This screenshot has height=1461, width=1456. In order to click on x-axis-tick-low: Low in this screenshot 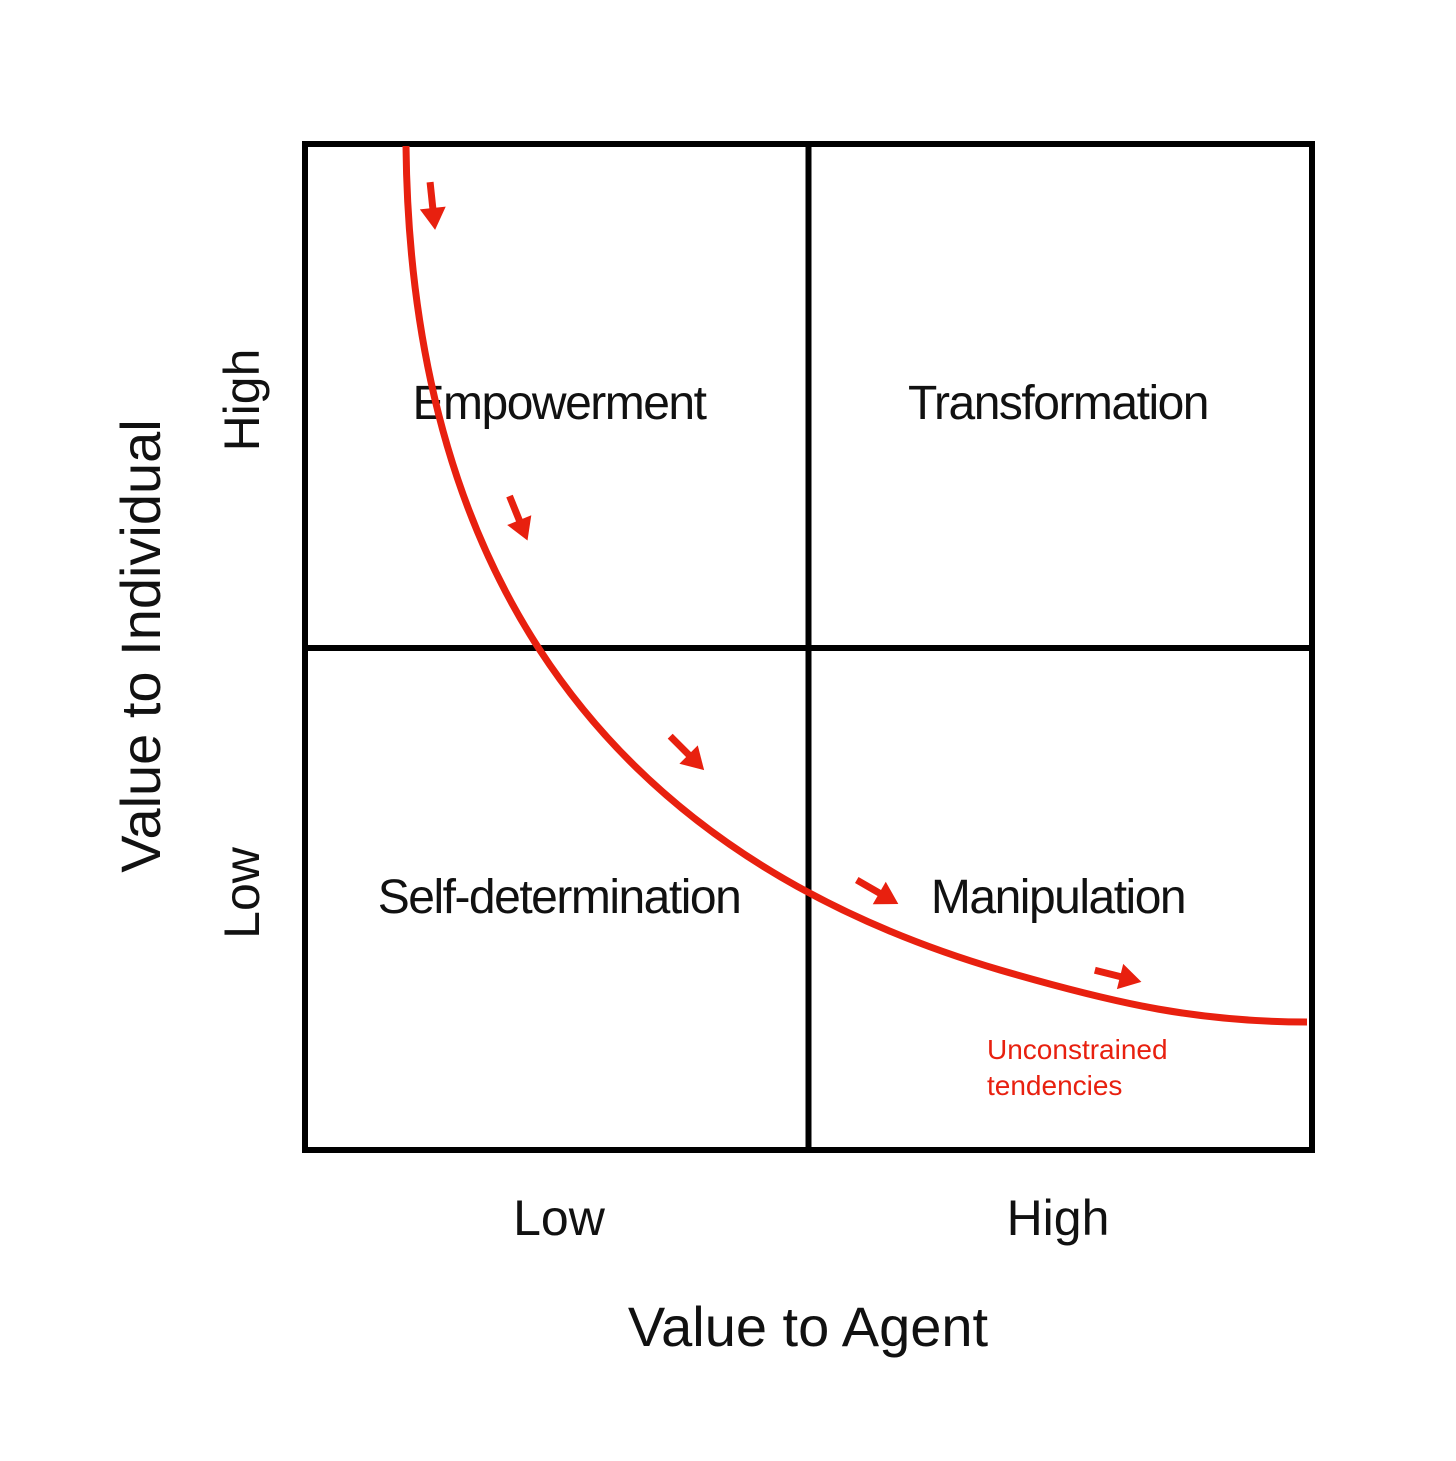, I will do `click(559, 1218)`.